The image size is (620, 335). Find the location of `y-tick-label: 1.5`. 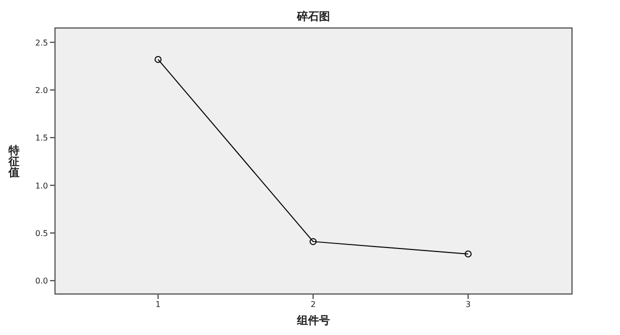

y-tick-label: 1.5 is located at coordinates (41, 138).